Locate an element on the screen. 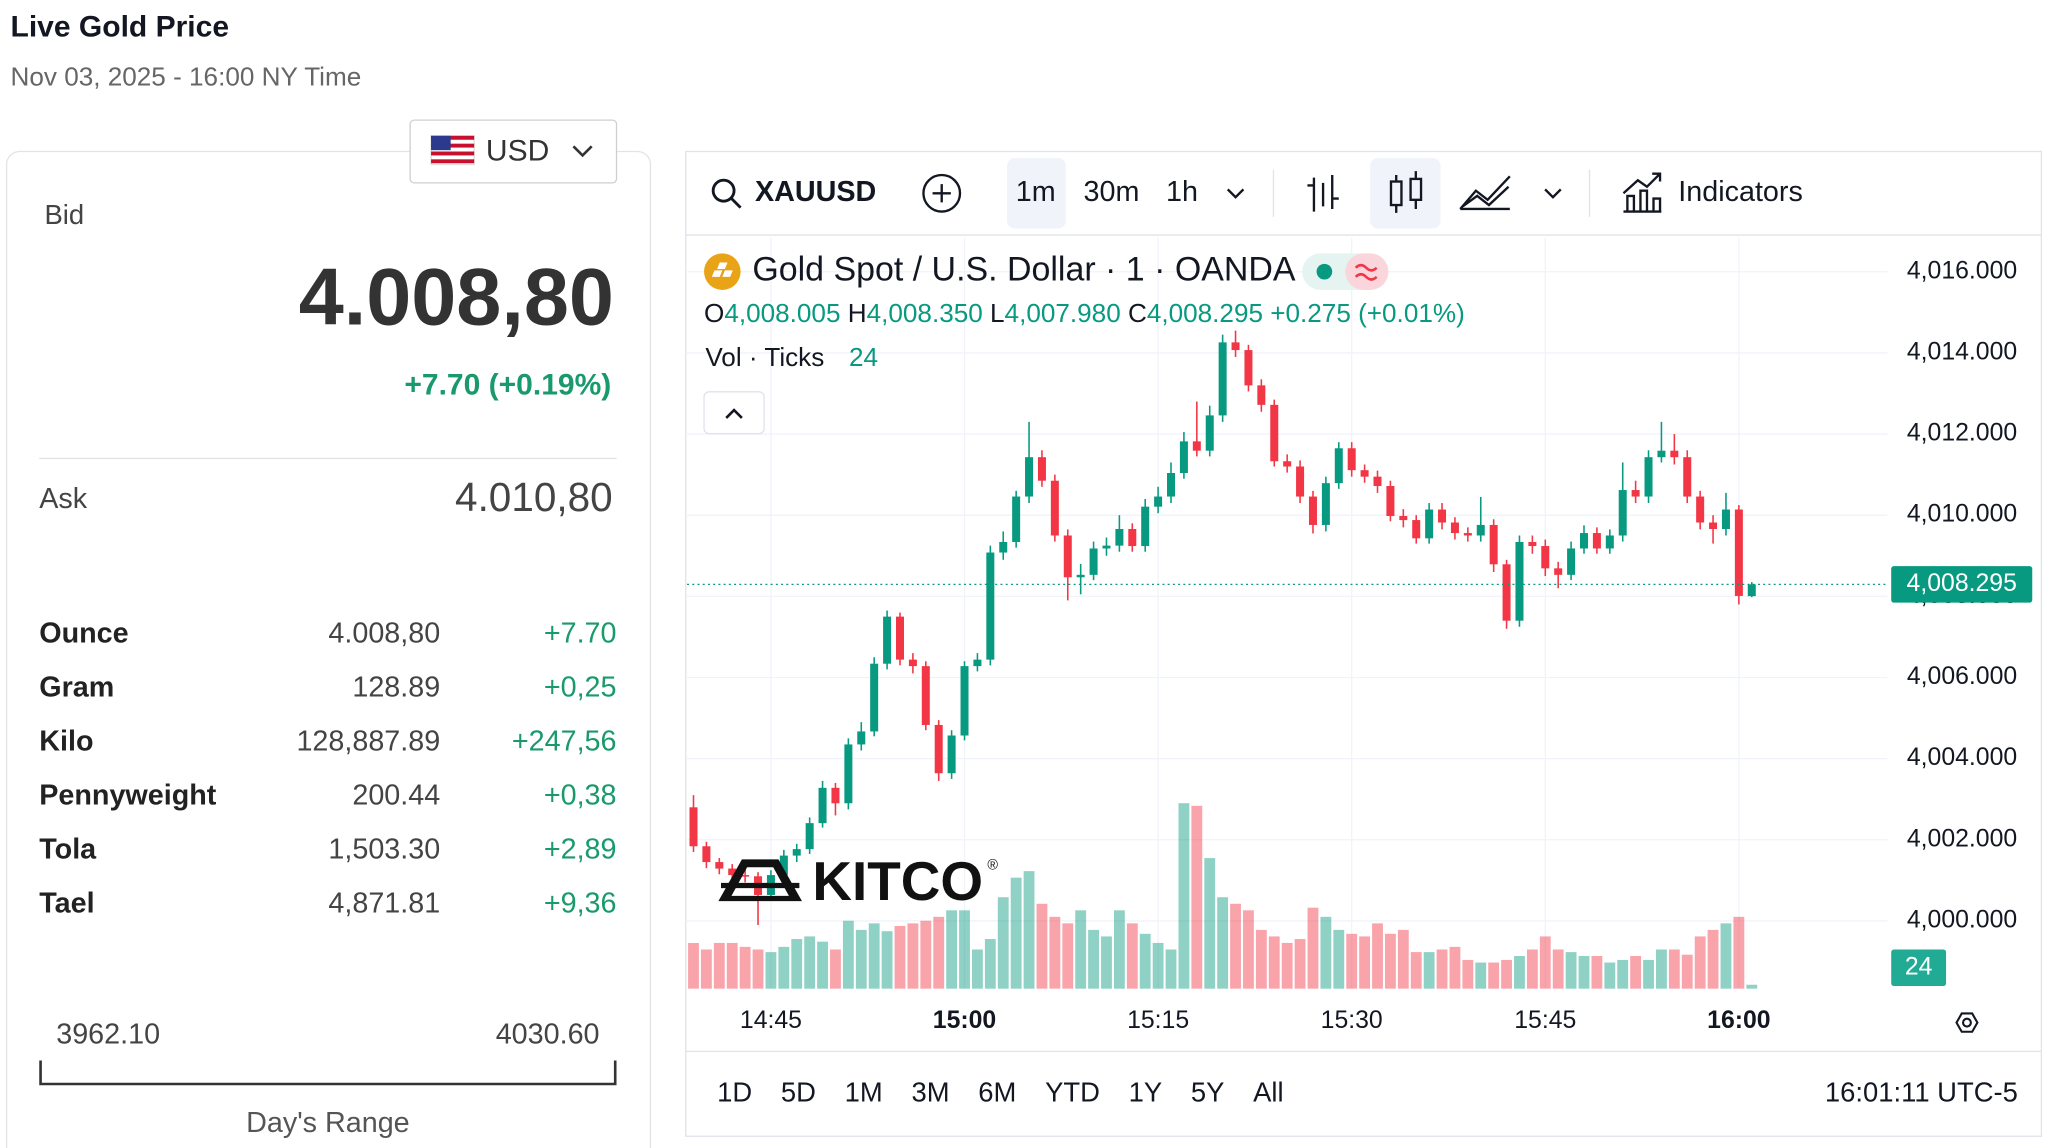 The image size is (2048, 1148). collapse-icon is located at coordinates (734, 413).